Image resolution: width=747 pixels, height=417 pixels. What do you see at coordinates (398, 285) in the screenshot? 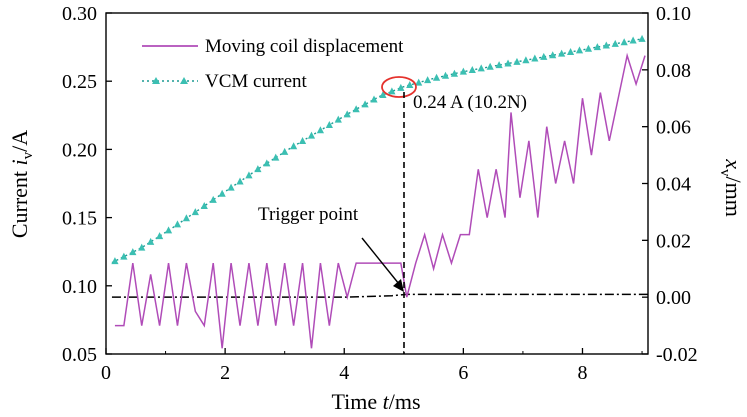
I see `trigger-arrow-head` at bounding box center [398, 285].